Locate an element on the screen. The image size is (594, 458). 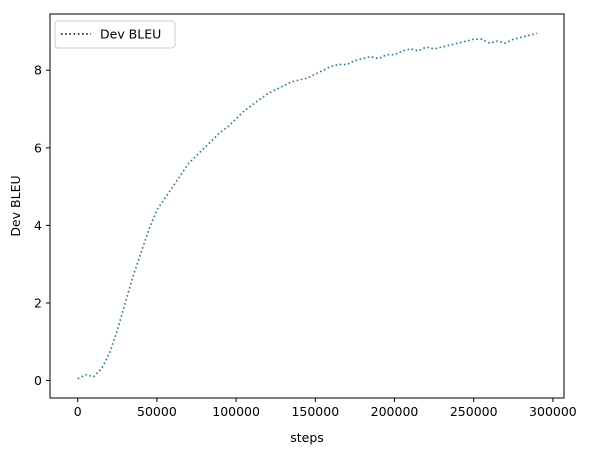
y-axis-label: Dev BLEU is located at coordinates (15, 205).